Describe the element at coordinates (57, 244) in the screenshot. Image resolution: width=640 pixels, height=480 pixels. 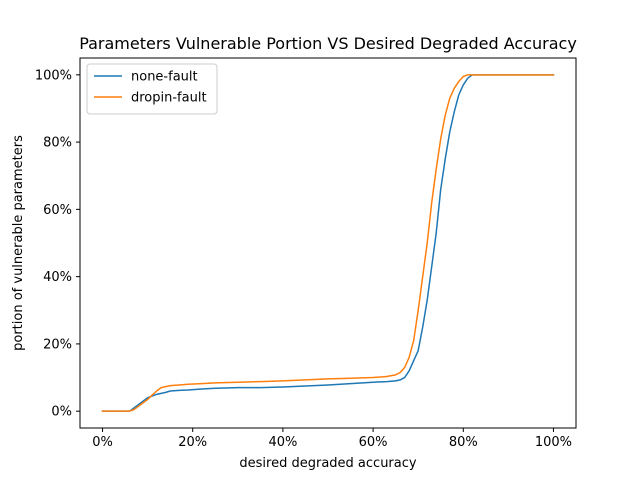
I see `y-axis: 0% 20% 40% 60% 80% 100%` at that location.